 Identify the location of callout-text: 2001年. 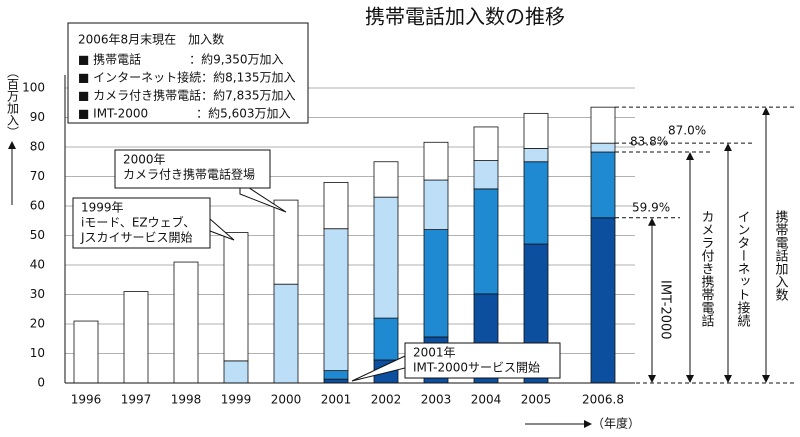
(434, 353).